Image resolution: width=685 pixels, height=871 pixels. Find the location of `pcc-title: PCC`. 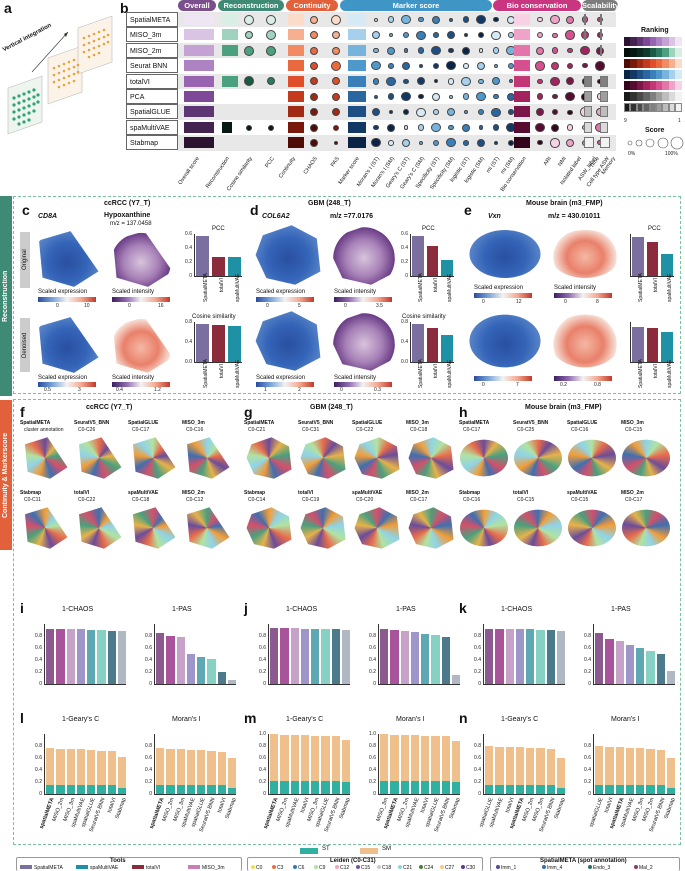

pcc-title: PCC is located at coordinates (428, 229).